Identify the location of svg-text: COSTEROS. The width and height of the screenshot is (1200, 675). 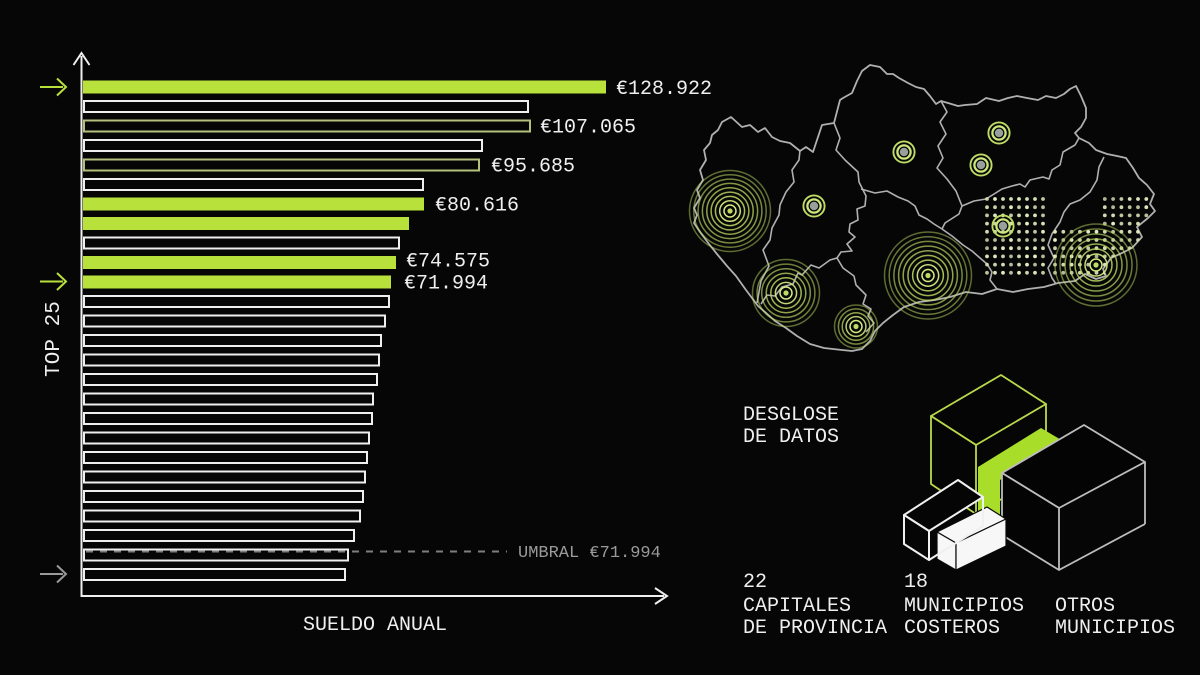
(952, 628).